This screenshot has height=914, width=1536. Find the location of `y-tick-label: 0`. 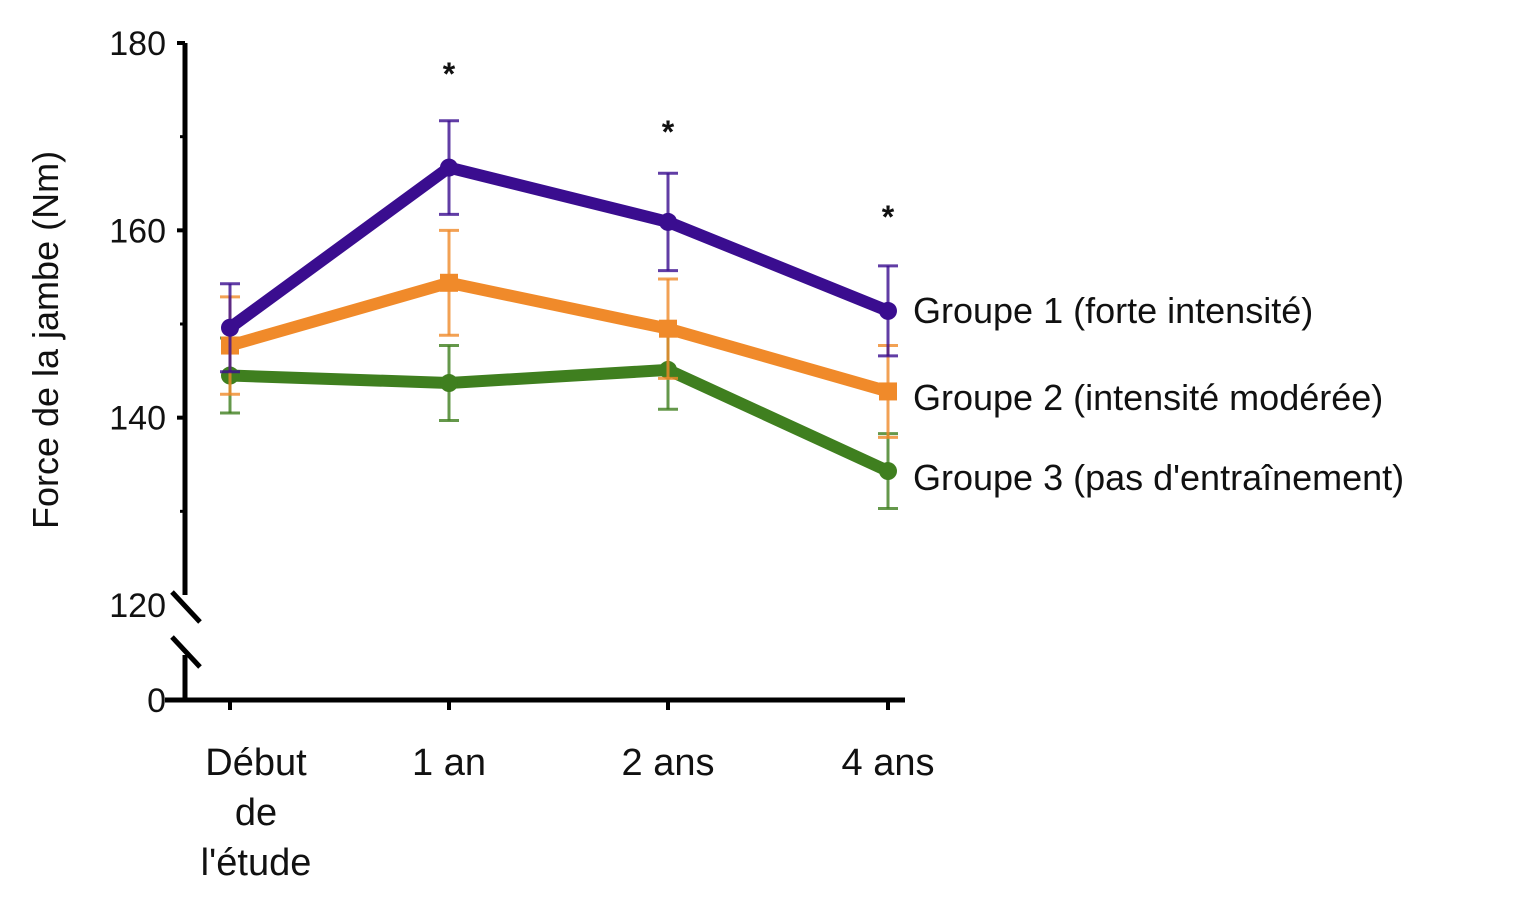

y-tick-label: 0 is located at coordinates (156, 701).